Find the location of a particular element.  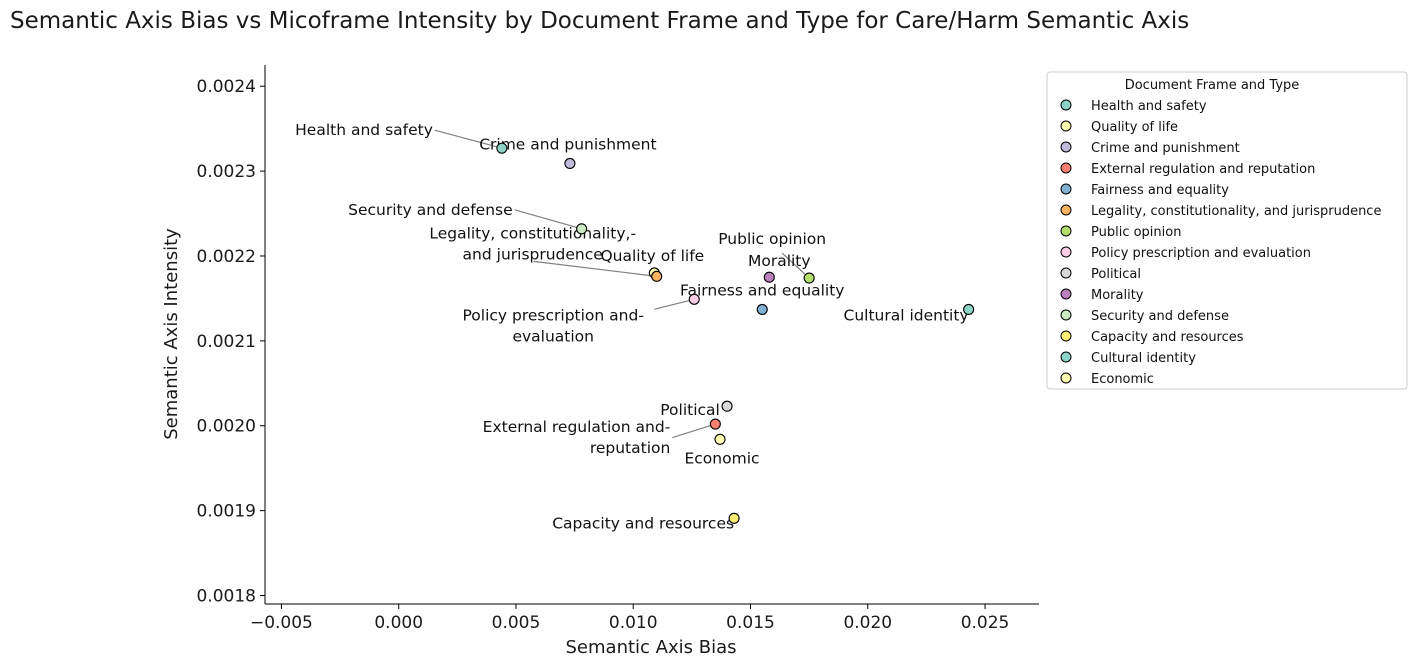

point-label: Policy prescription and-evaluation is located at coordinates (553, 325).